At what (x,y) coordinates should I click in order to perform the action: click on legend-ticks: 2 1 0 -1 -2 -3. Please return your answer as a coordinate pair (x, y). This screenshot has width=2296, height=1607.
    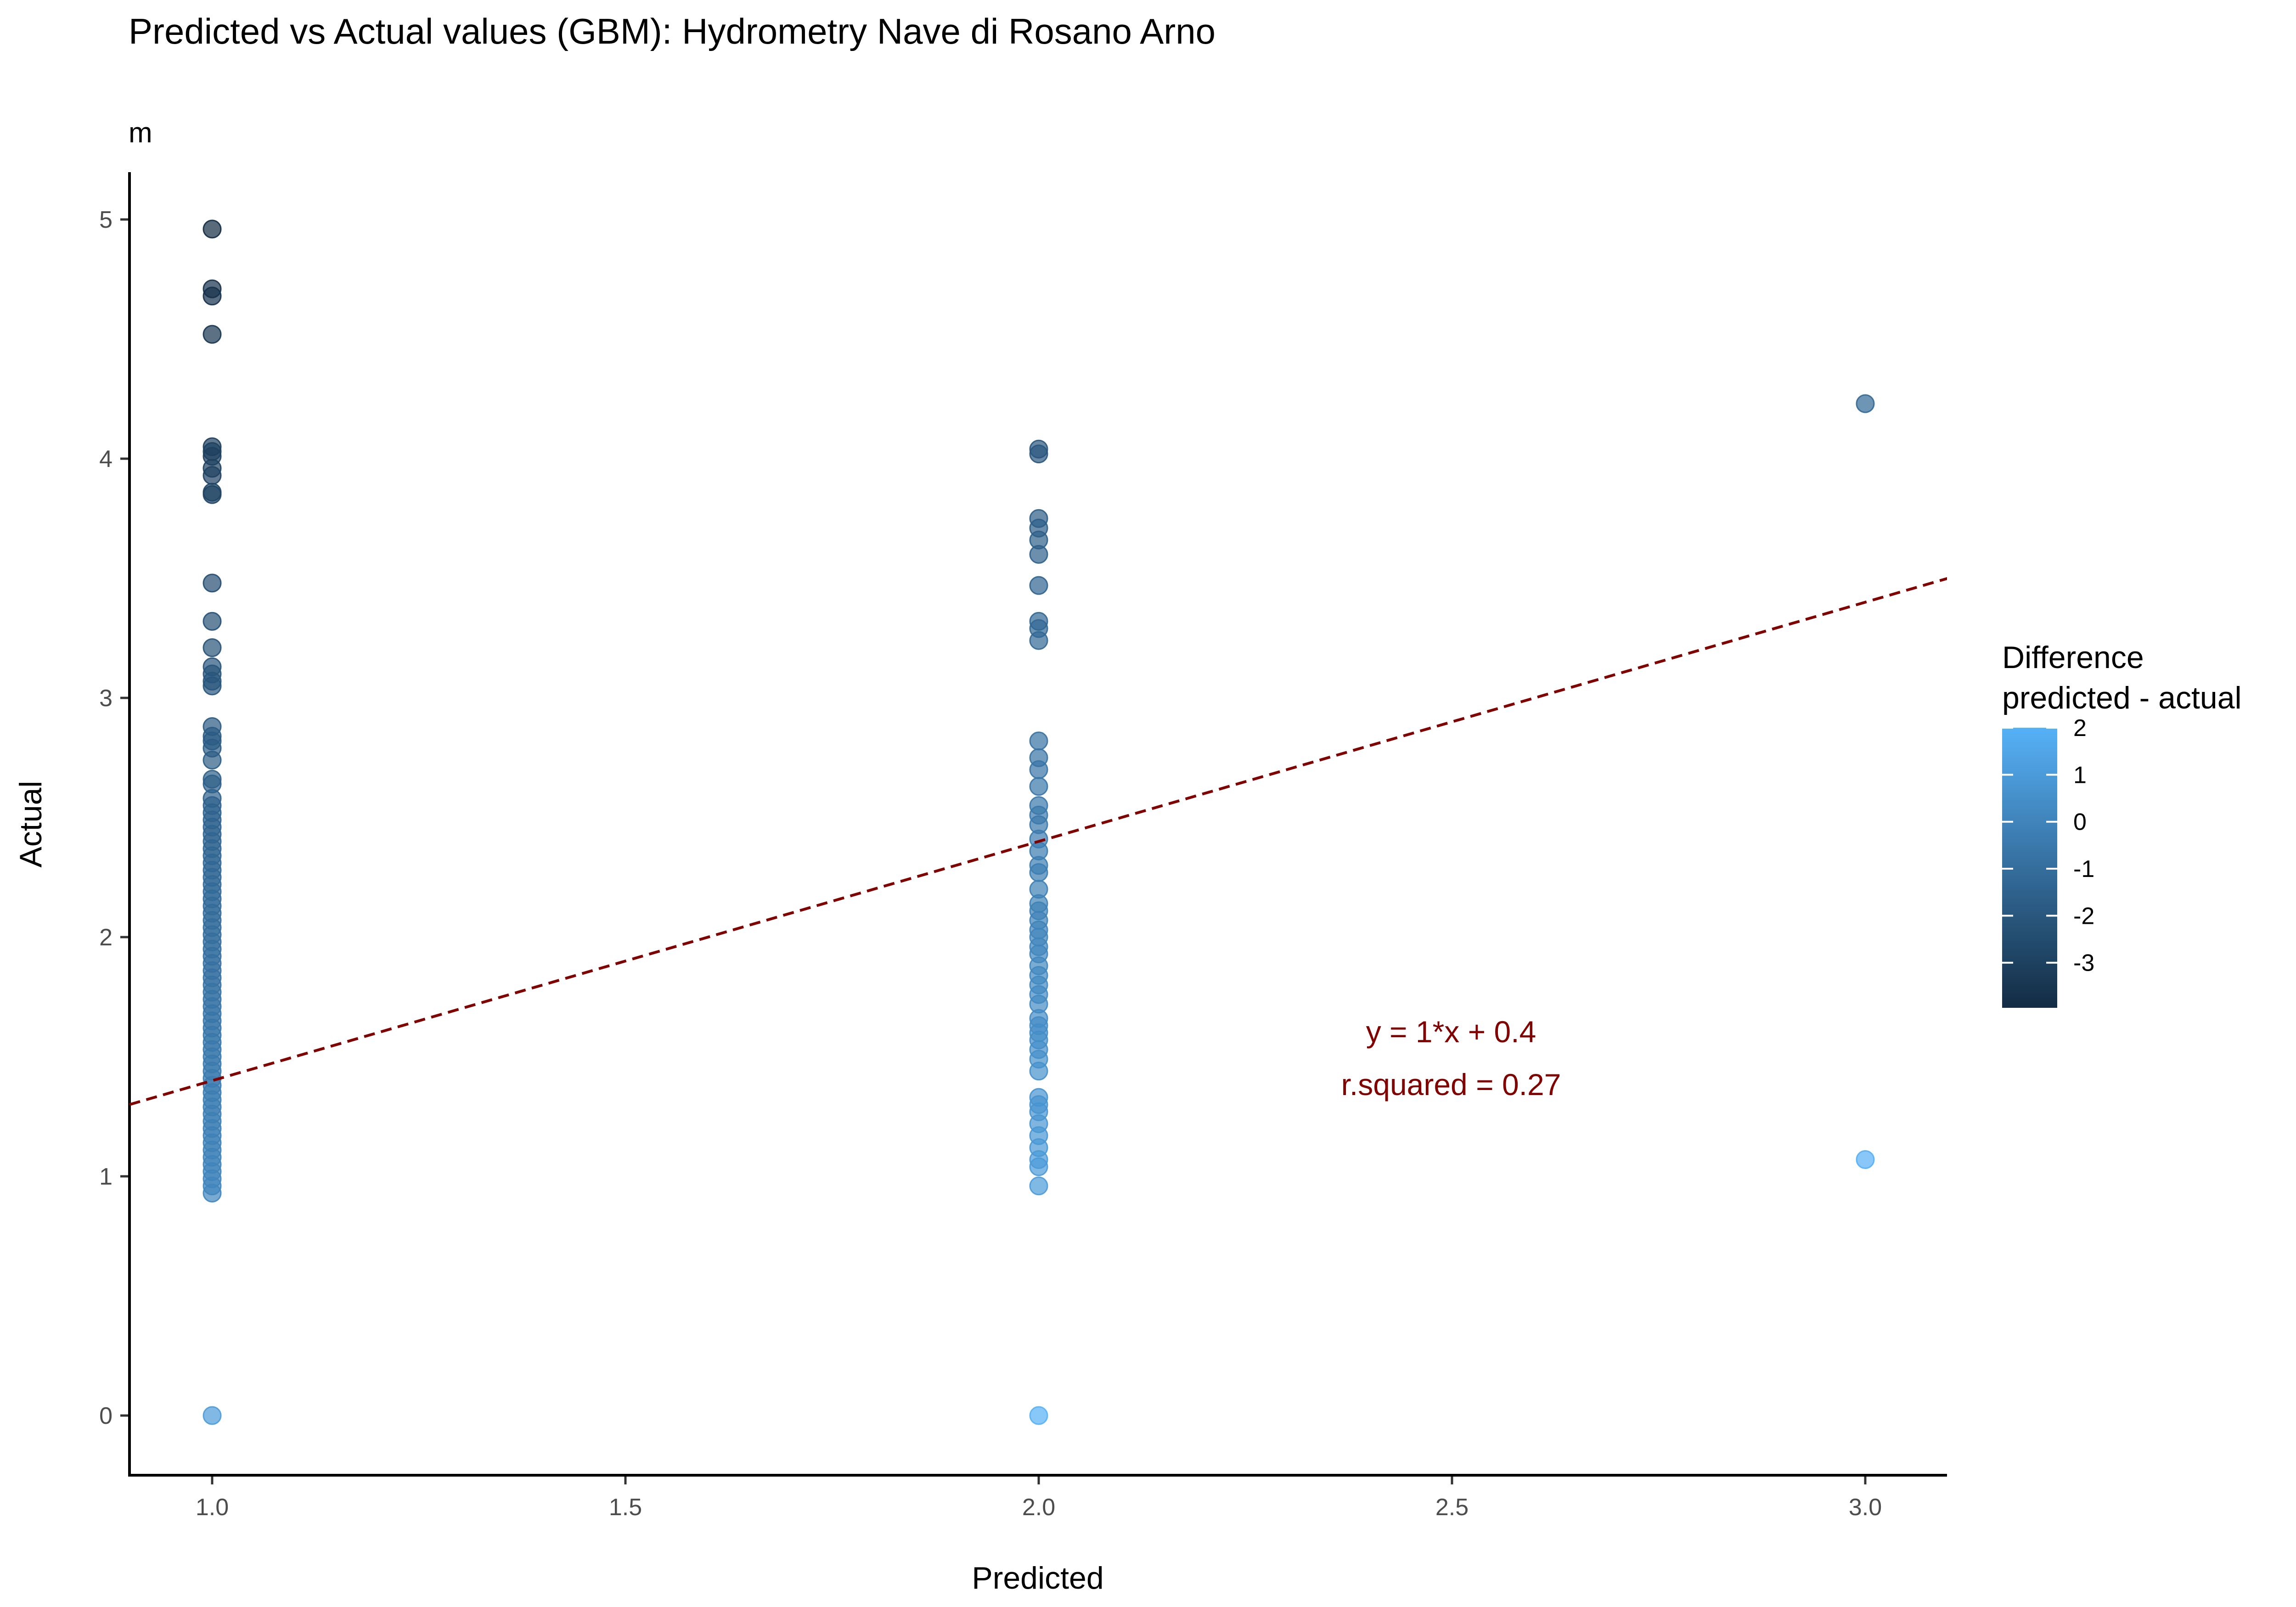
    Looking at the image, I should click on (2048, 846).